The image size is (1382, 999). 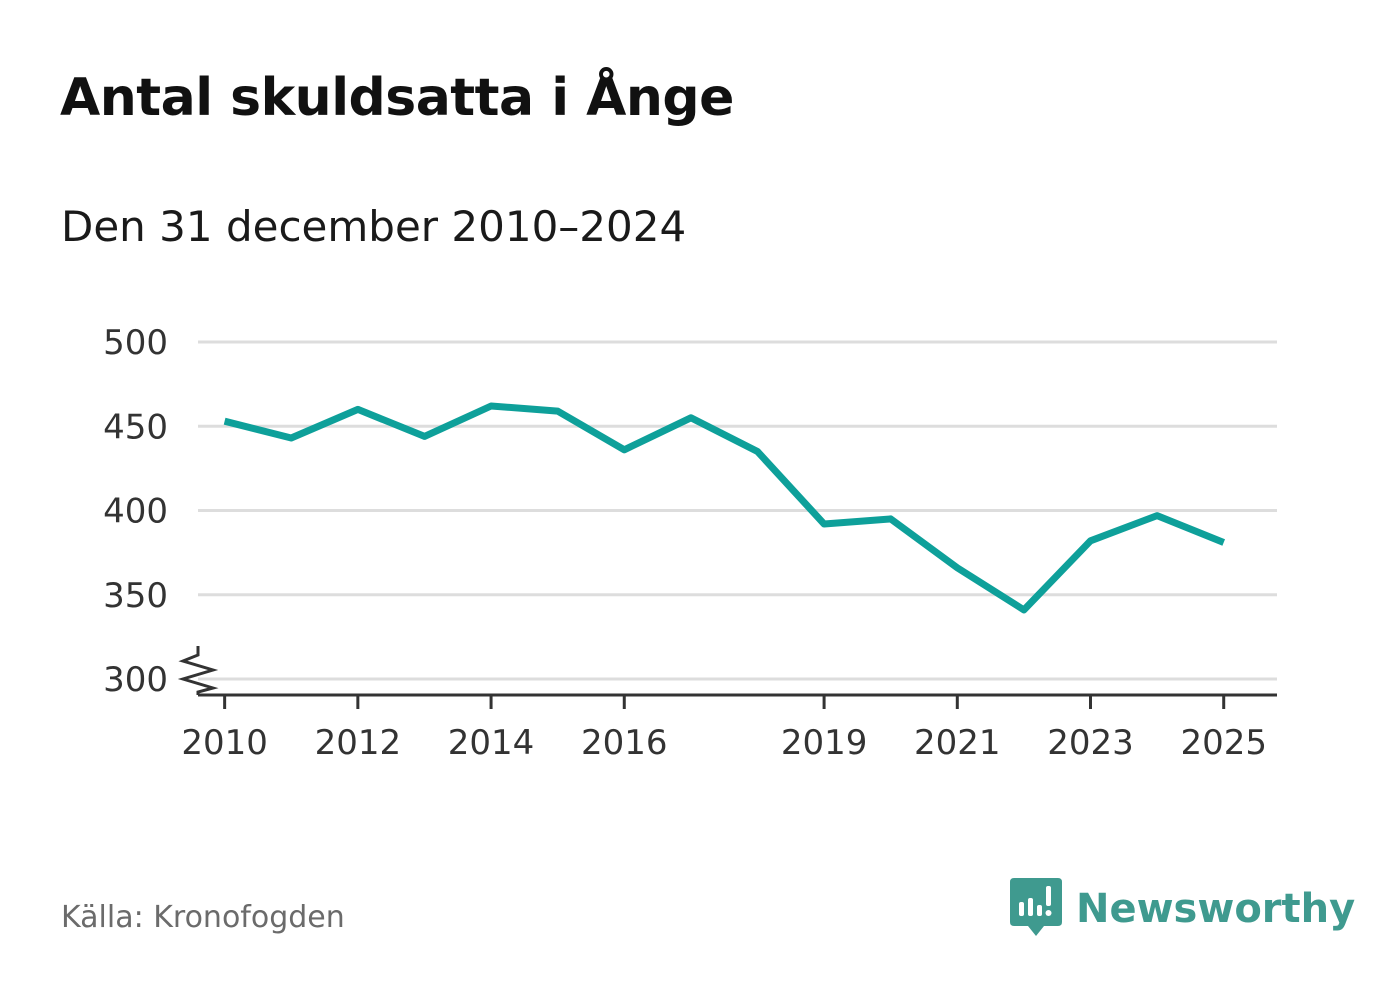 I want to click on y-tick-labels: 300 350 400 450 500, so click(x=135, y=511).